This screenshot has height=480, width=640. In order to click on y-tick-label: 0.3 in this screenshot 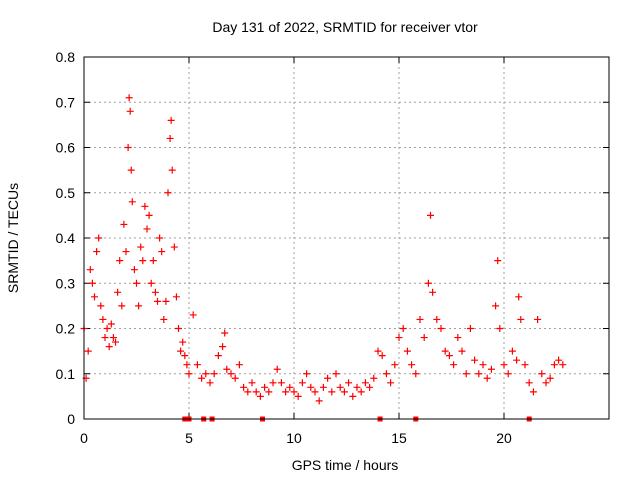, I will do `click(66, 283)`.